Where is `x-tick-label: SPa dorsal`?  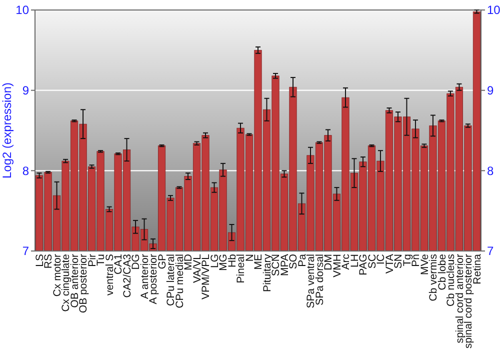 x-tick-label: SPa dorsal is located at coordinates (320, 280).